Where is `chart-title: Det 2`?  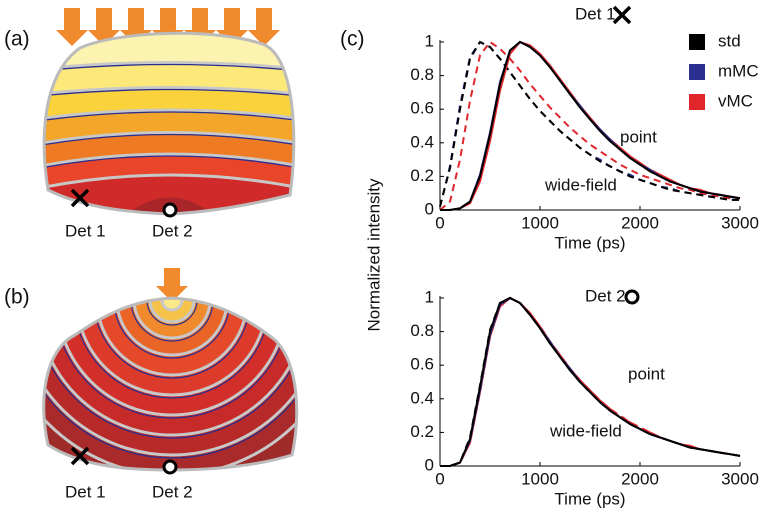 chart-title: Det 2 is located at coordinates (605, 295).